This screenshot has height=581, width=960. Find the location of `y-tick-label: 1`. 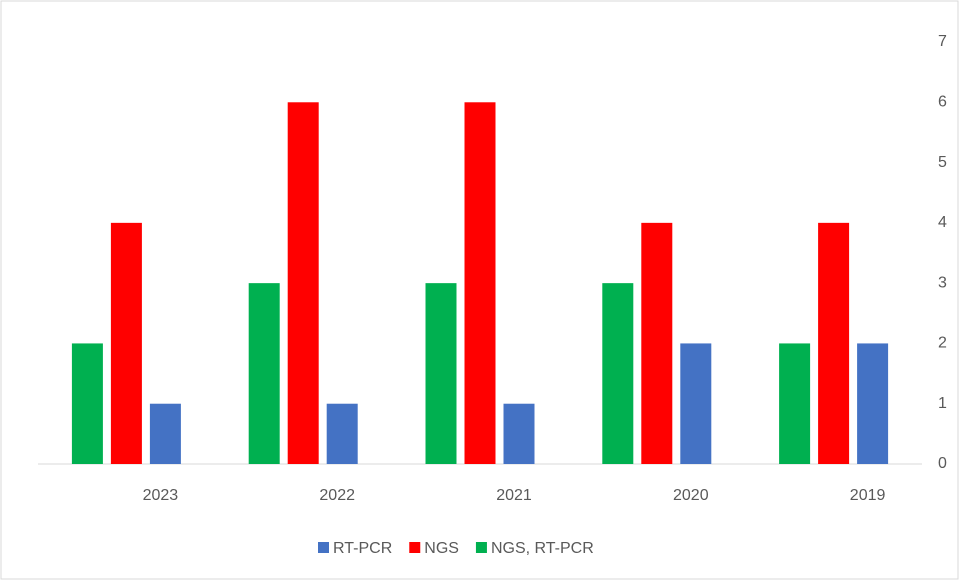

y-tick-label: 1 is located at coordinates (942, 403).